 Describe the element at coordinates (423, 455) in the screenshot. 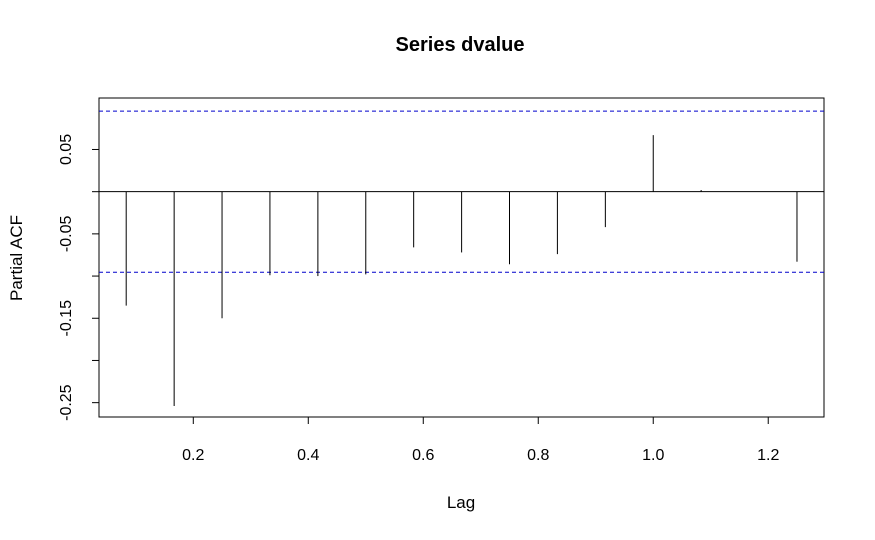

I see `x-tick-label: 0.6` at that location.